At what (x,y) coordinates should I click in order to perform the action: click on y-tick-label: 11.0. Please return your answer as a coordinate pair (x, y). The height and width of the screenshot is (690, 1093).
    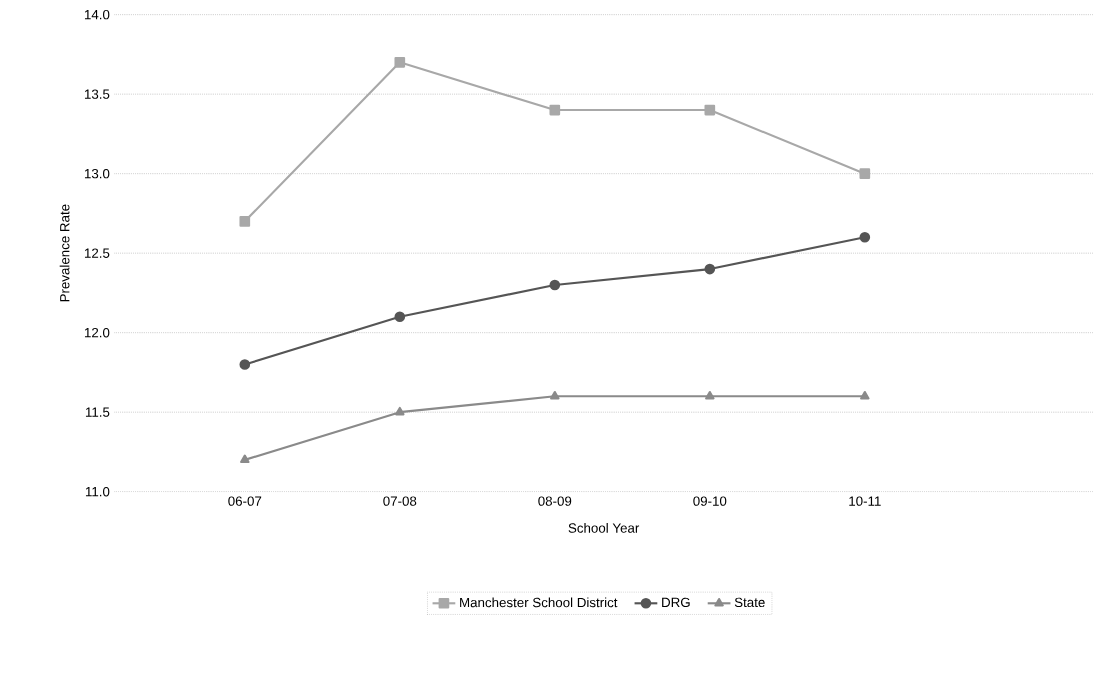
    Looking at the image, I should click on (97, 491).